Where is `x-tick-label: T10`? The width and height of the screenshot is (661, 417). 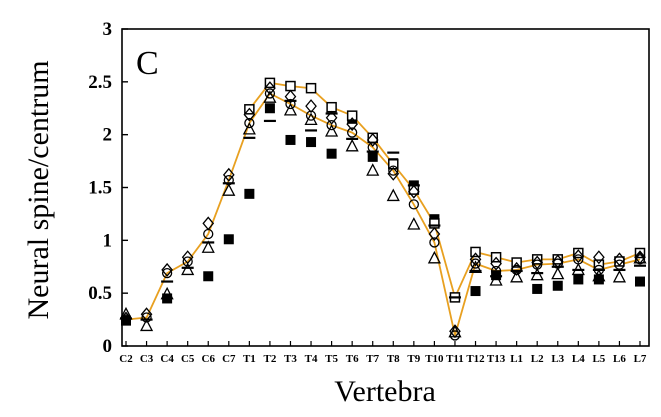
x-tick-label: T10 is located at coordinates (434, 359).